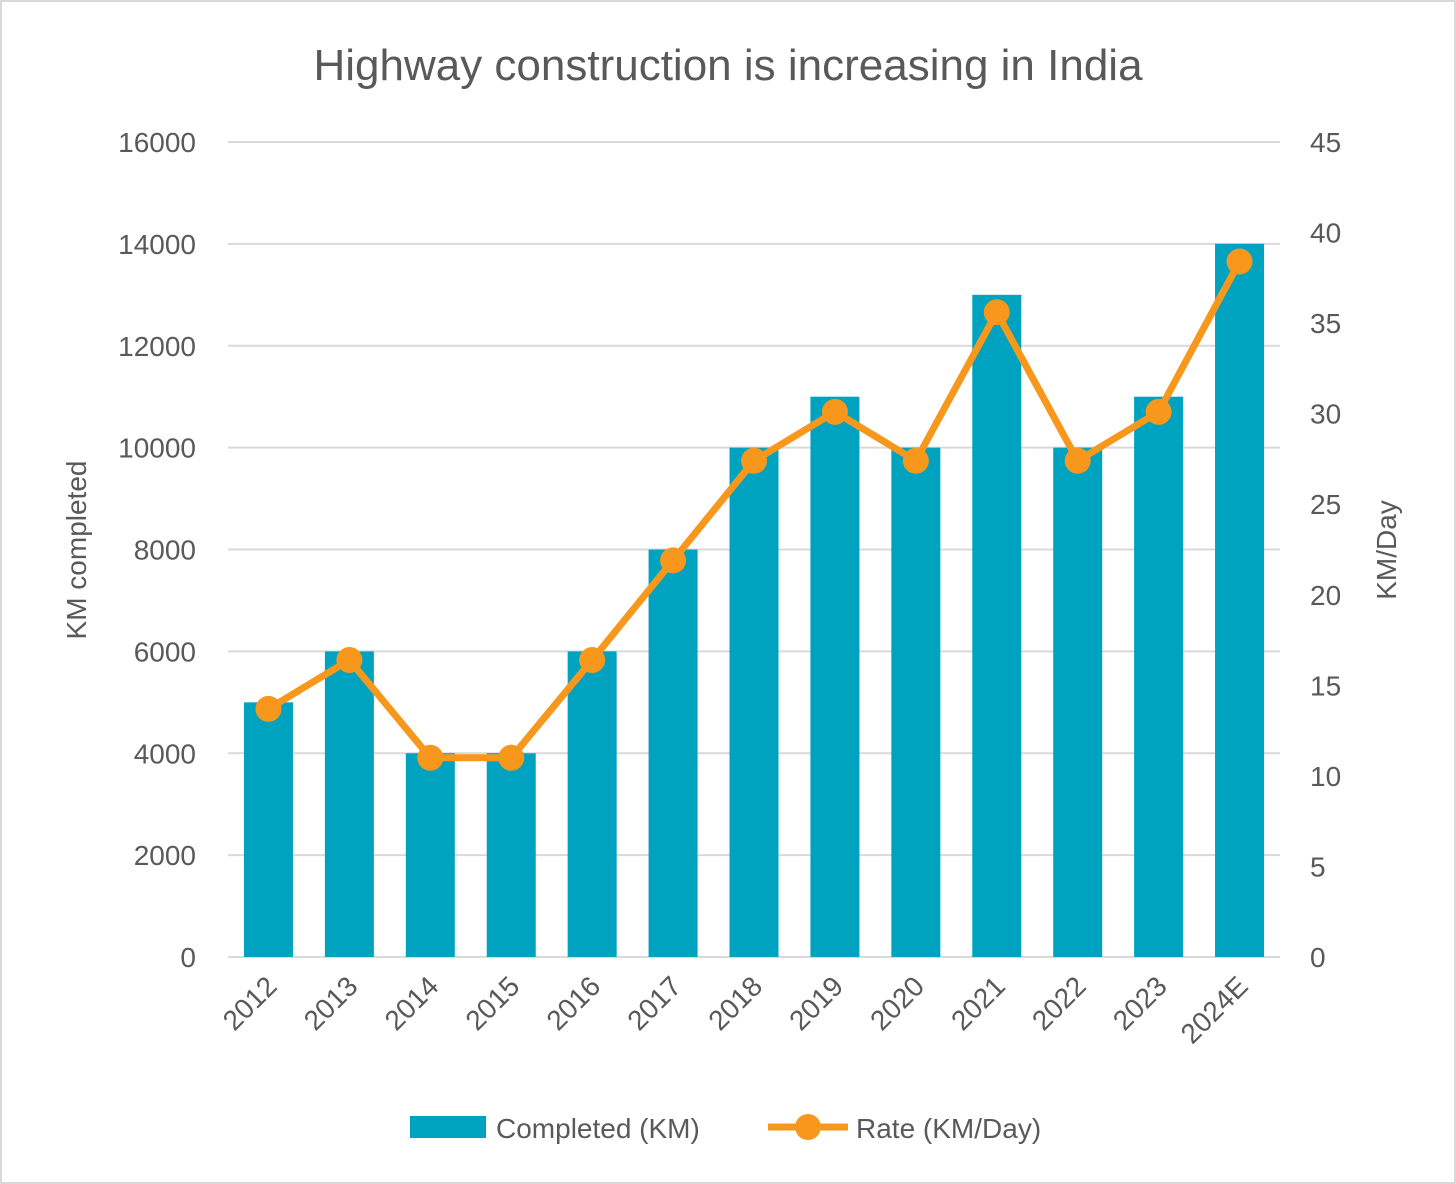  I want to click on x-tick-label: 2021, so click(978, 1003).